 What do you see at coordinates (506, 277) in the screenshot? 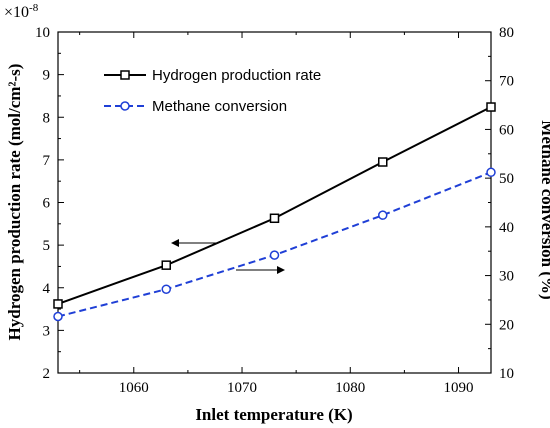
I see `y-right-tick-label: 30` at bounding box center [506, 277].